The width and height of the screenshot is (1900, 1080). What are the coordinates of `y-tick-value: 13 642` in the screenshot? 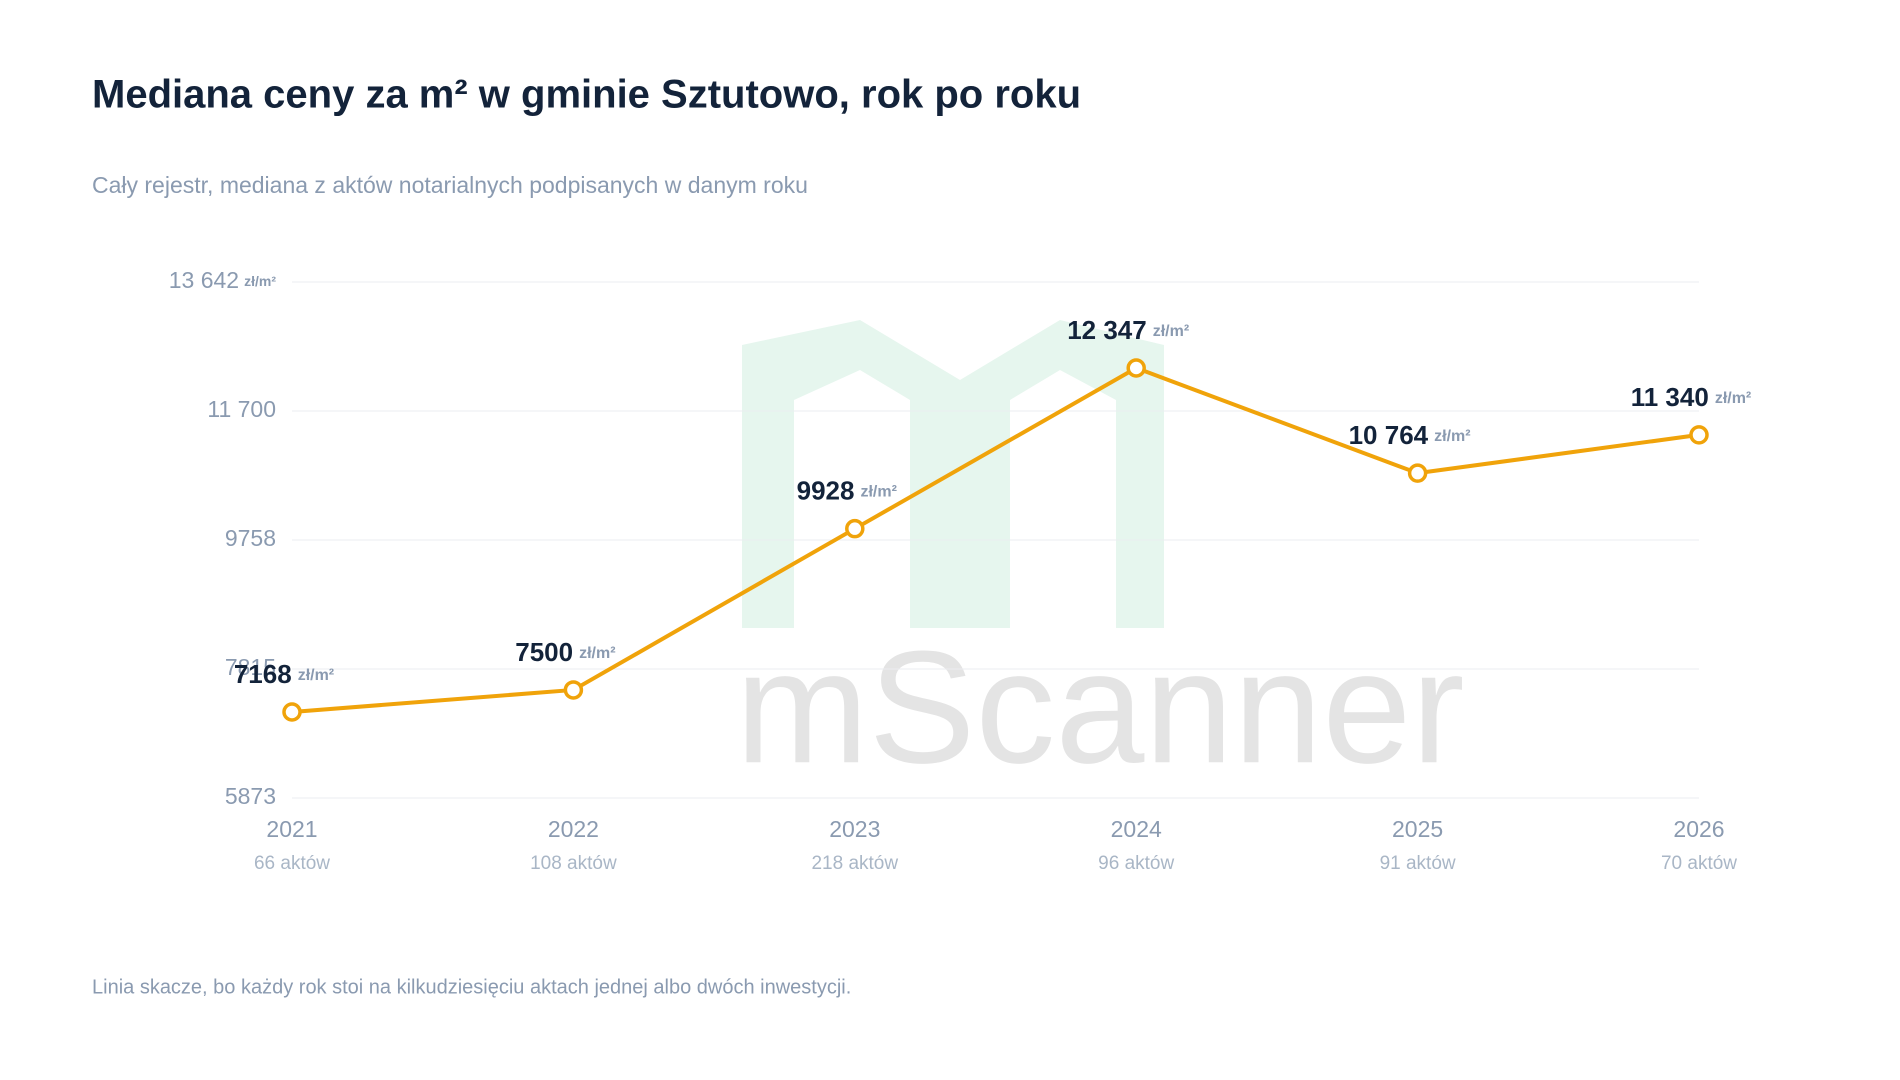 It's located at (204, 280).